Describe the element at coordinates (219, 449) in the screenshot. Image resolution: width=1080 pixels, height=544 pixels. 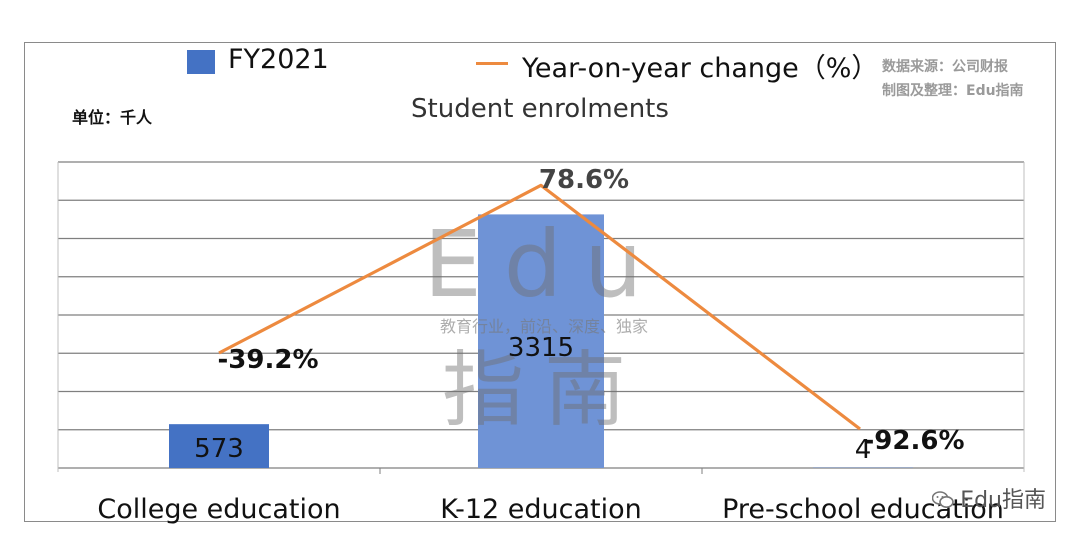
I see `bar-value-label-0: 573` at that location.